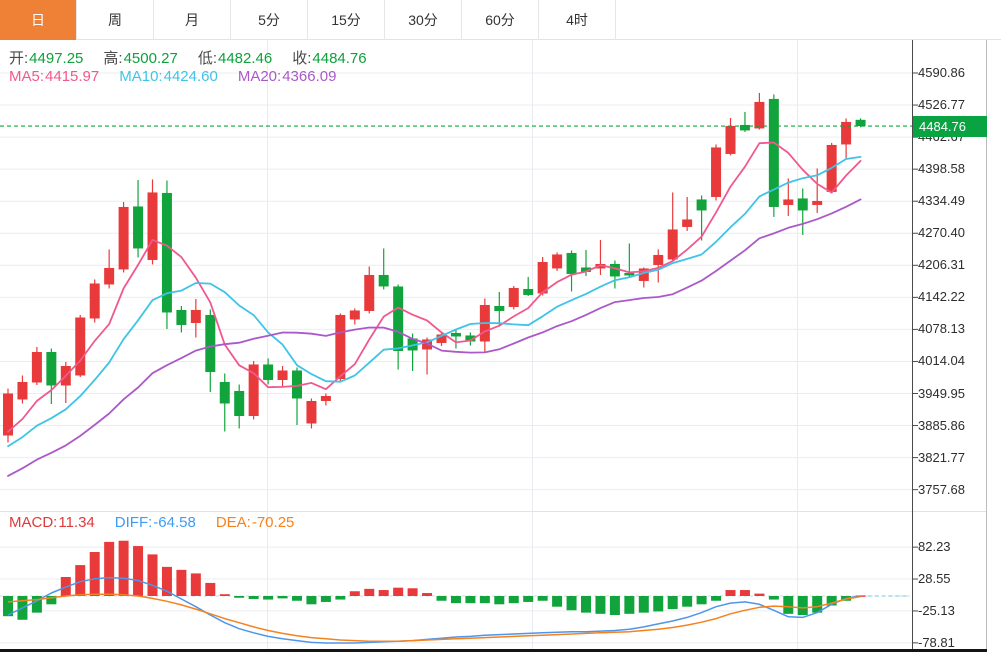 This screenshot has height=657, width=1001. Describe the element at coordinates (949, 346) in the screenshot. I see `axis-frame` at that location.